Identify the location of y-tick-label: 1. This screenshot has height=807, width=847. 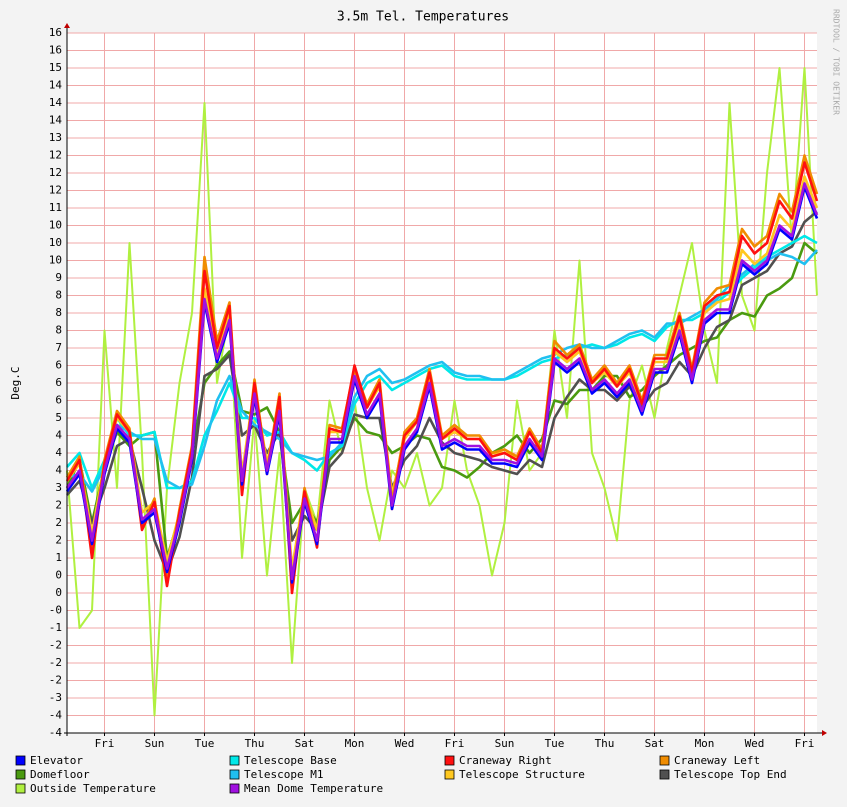
(58, 557).